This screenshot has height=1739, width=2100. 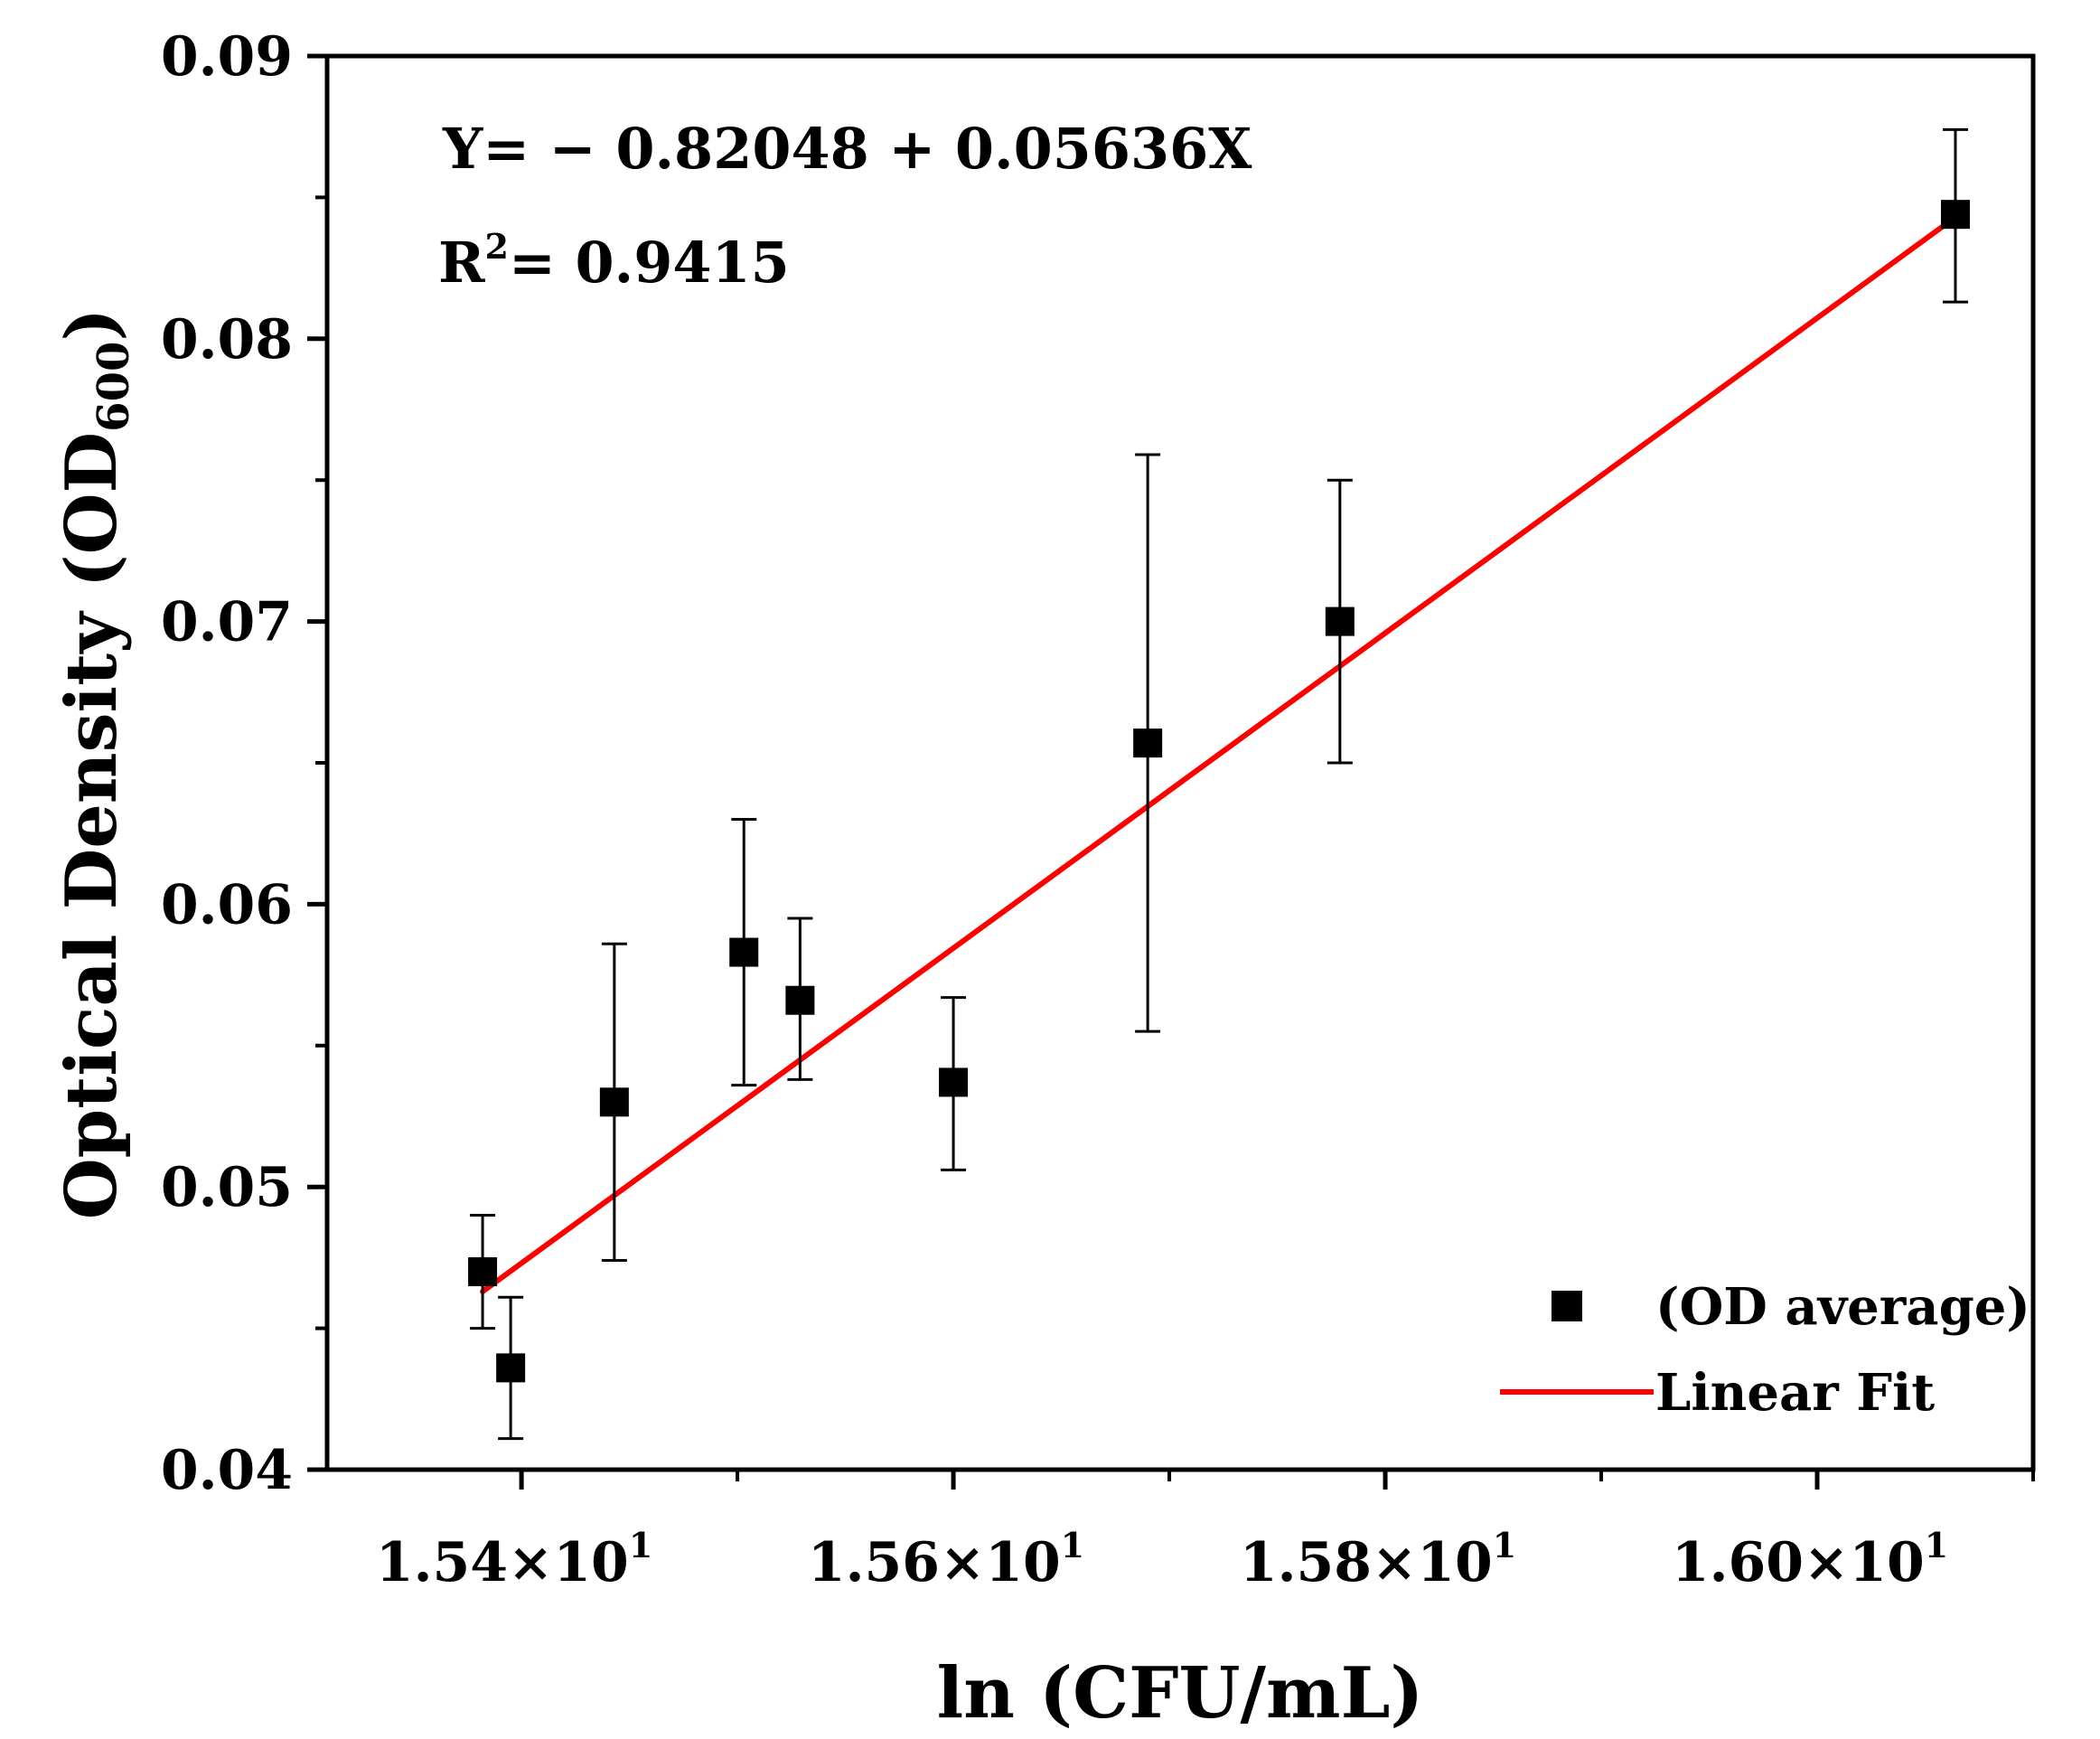 I want to click on equation-annotation: Y= − 0.82048 + 0.05636X, so click(x=847, y=149).